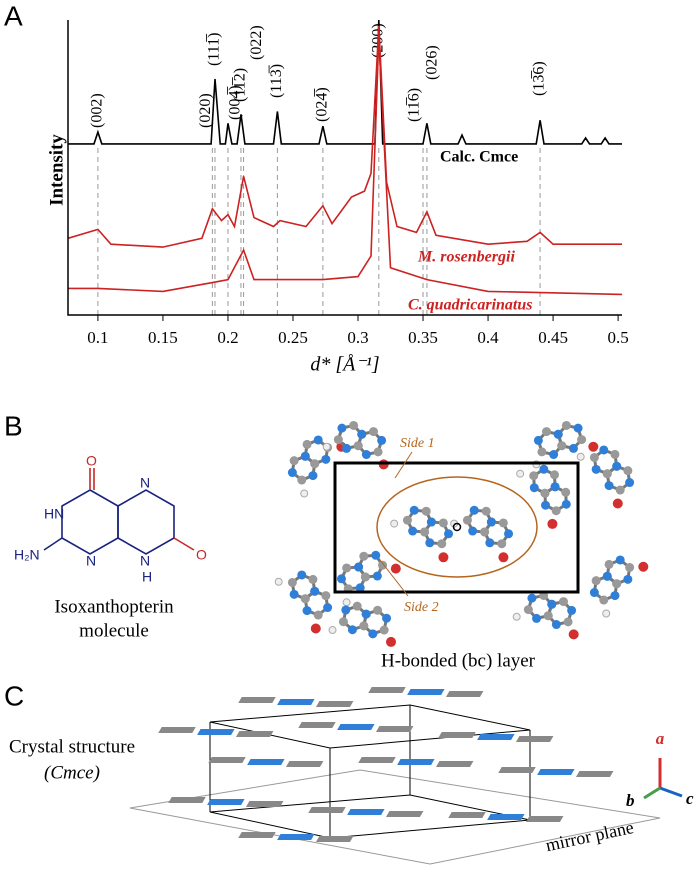 The image size is (700, 874). What do you see at coordinates (97, 337) in the screenshot?
I see `x-tick-label: 0.1` at bounding box center [97, 337].